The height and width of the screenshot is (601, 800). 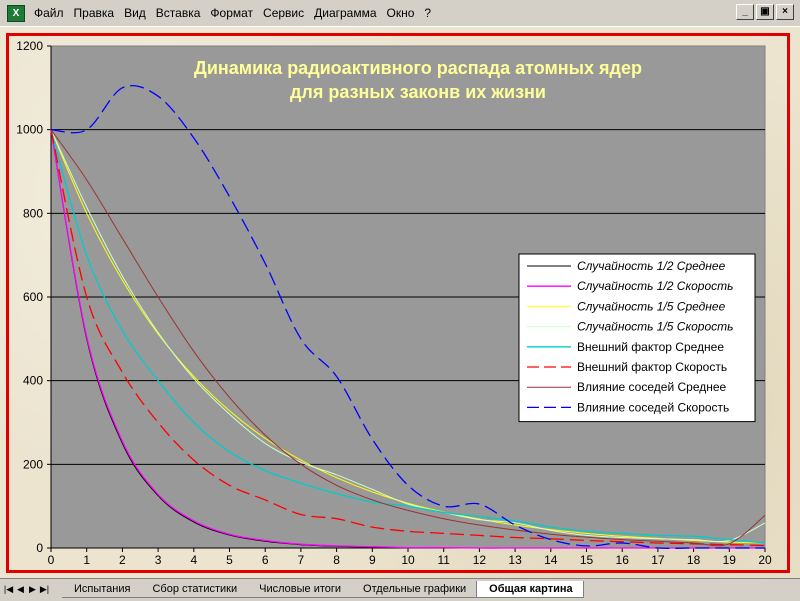 I want to click on minimize-button: _, so click(x=745, y=12).